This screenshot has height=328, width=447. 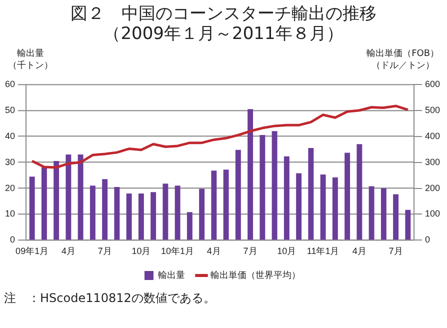 I want to click on x-tick-label: 11年1月, so click(x=323, y=251).